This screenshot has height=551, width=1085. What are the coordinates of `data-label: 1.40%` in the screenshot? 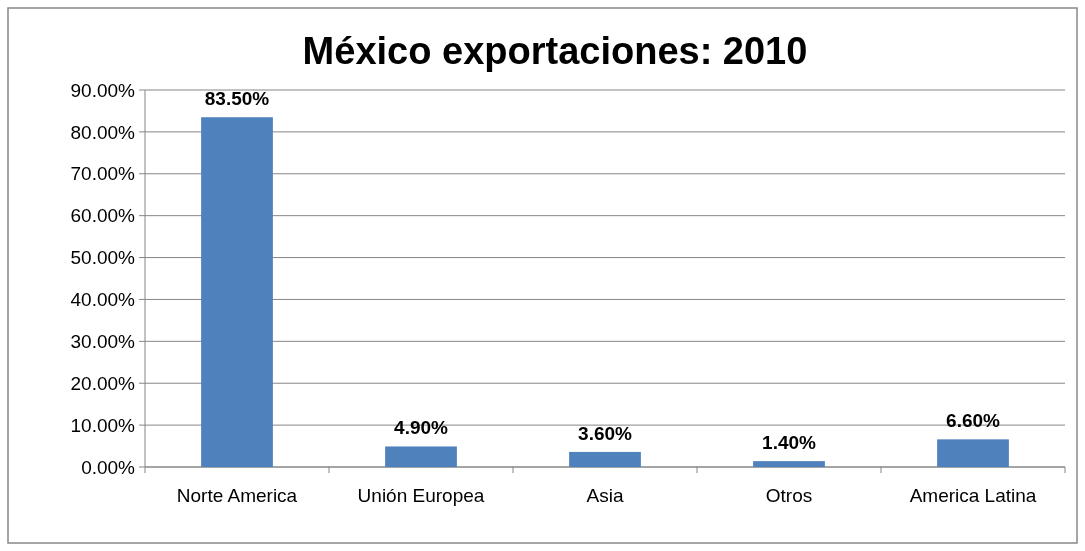 It's located at (789, 443).